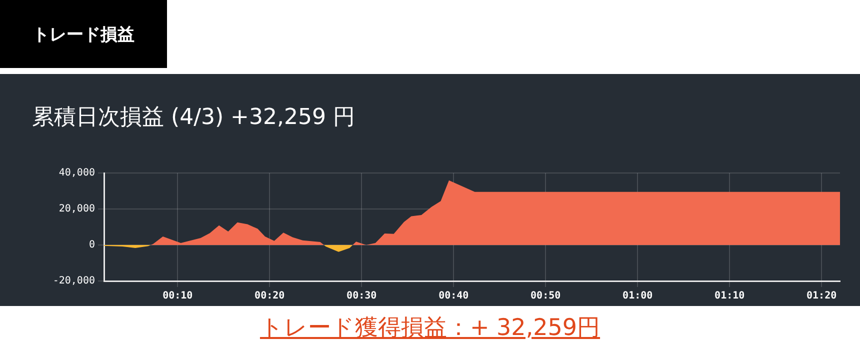 The width and height of the screenshot is (860, 348). Describe the element at coordinates (729, 296) in the screenshot. I see `x-tick-label: 01:10` at that location.